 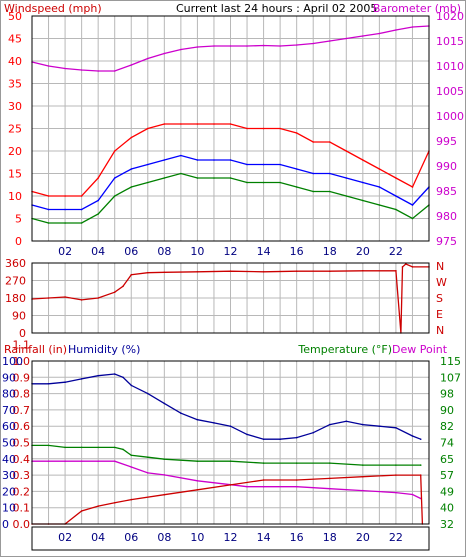 What do you see at coordinates (330, 251) in the screenshot?
I see `tick-label-hour: 18` at bounding box center [330, 251].